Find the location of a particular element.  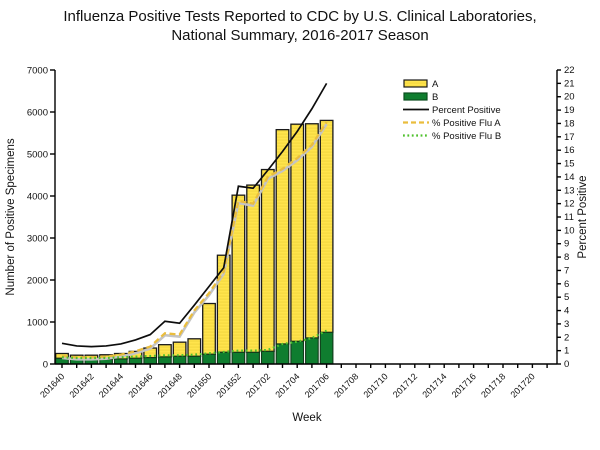

y-axis-left-title: Number of Positive Specimens is located at coordinates (11, 216).